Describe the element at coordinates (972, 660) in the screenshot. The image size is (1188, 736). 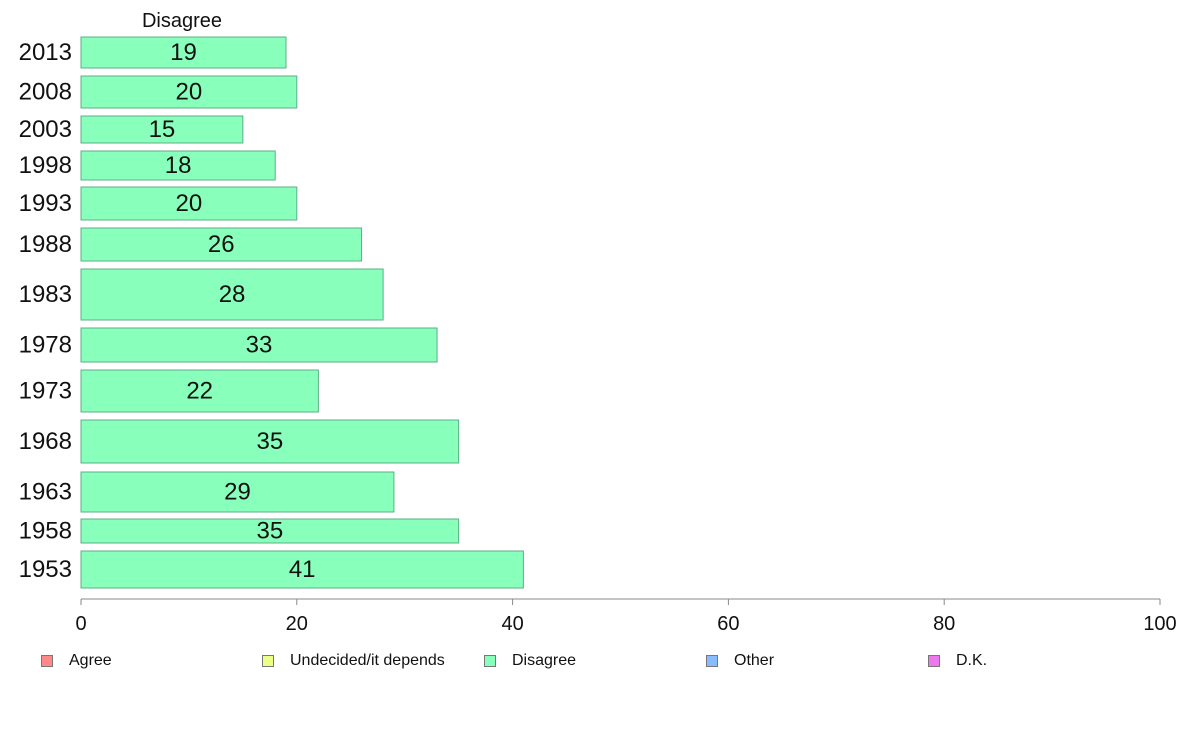
I see `legend-label: D.K.` at that location.